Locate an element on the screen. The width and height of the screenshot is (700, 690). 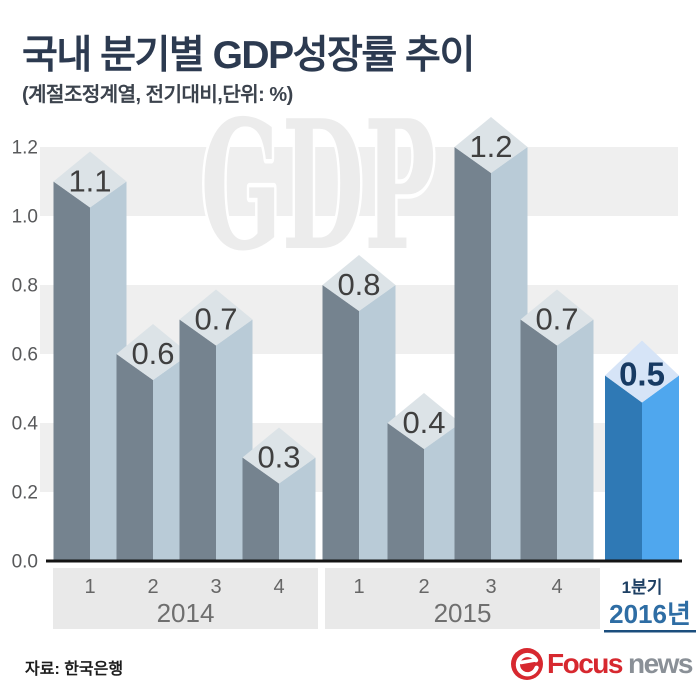
bar-2014-q1-face-top is located at coordinates (90, 179).